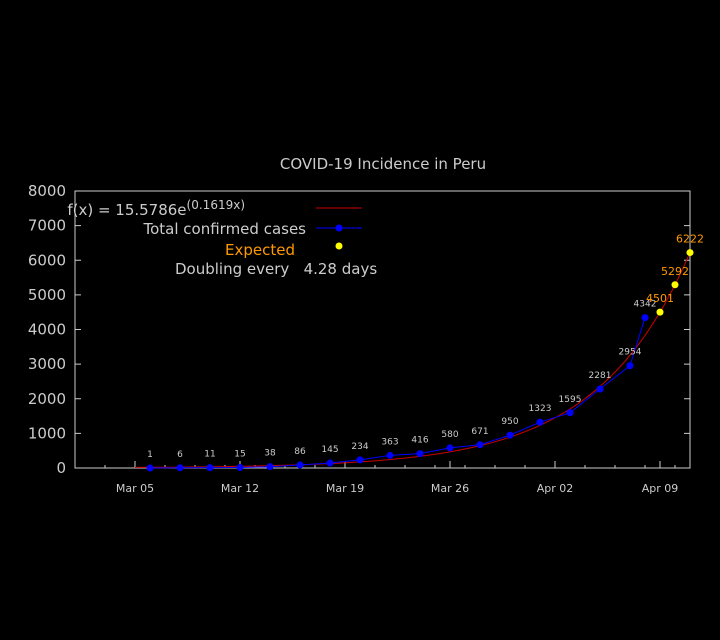  Describe the element at coordinates (135, 488) in the screenshot. I see `x-tick-label: Mar 05` at that location.